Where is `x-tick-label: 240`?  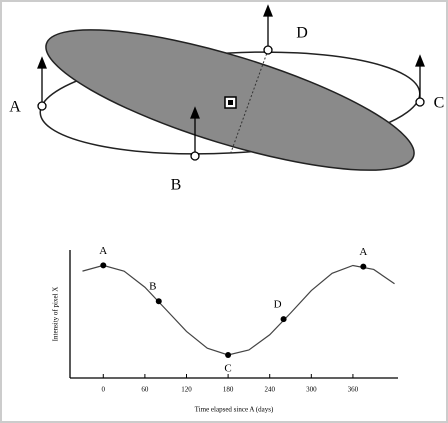
x-tick-label: 240 is located at coordinates (269, 390).